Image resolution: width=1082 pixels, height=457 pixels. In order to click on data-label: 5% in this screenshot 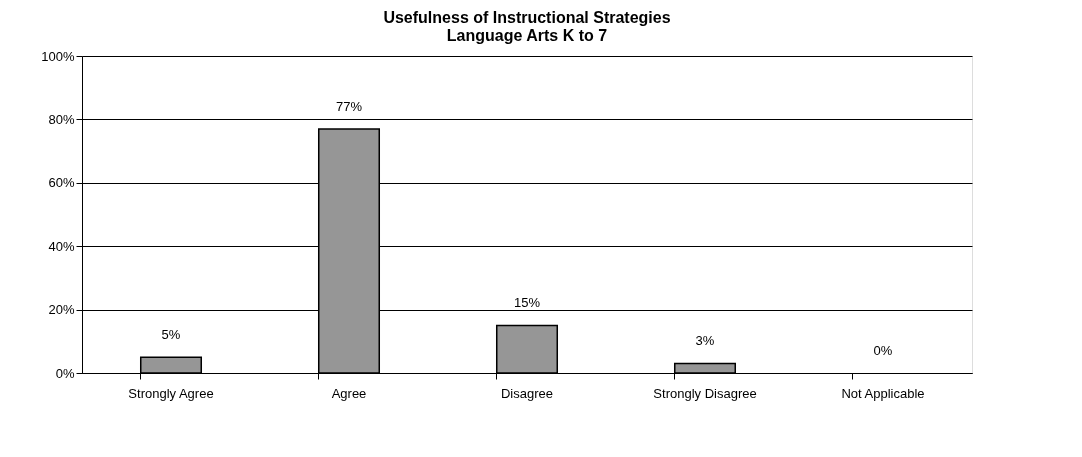, I will do `click(171, 335)`.